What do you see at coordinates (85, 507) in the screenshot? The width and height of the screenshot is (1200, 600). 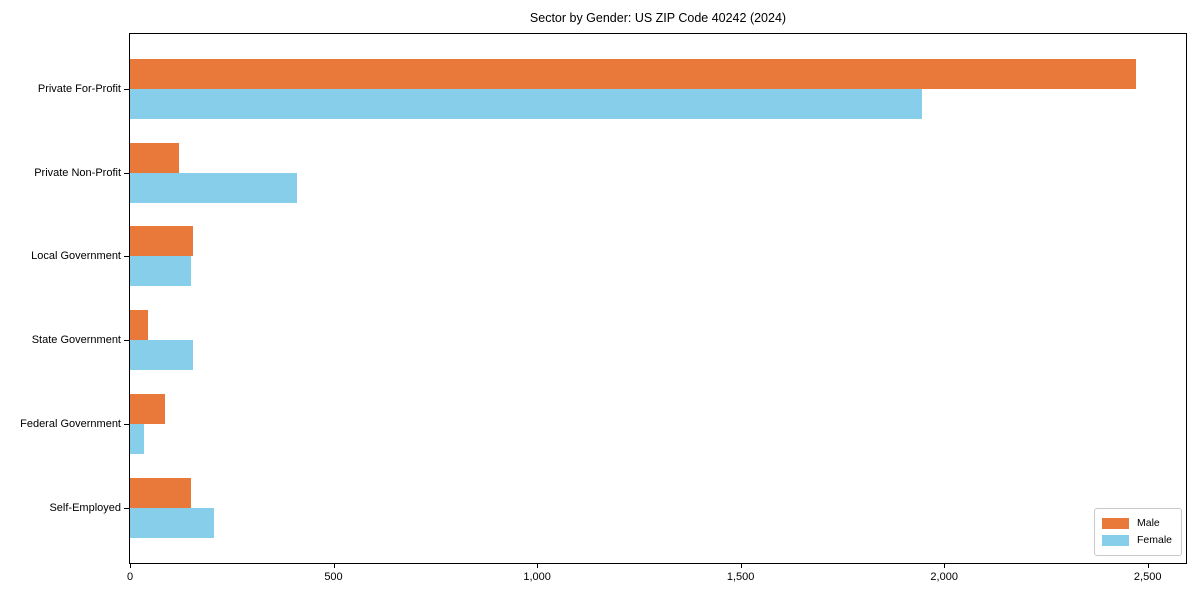 I see `category-label: Self-Employed` at bounding box center [85, 507].